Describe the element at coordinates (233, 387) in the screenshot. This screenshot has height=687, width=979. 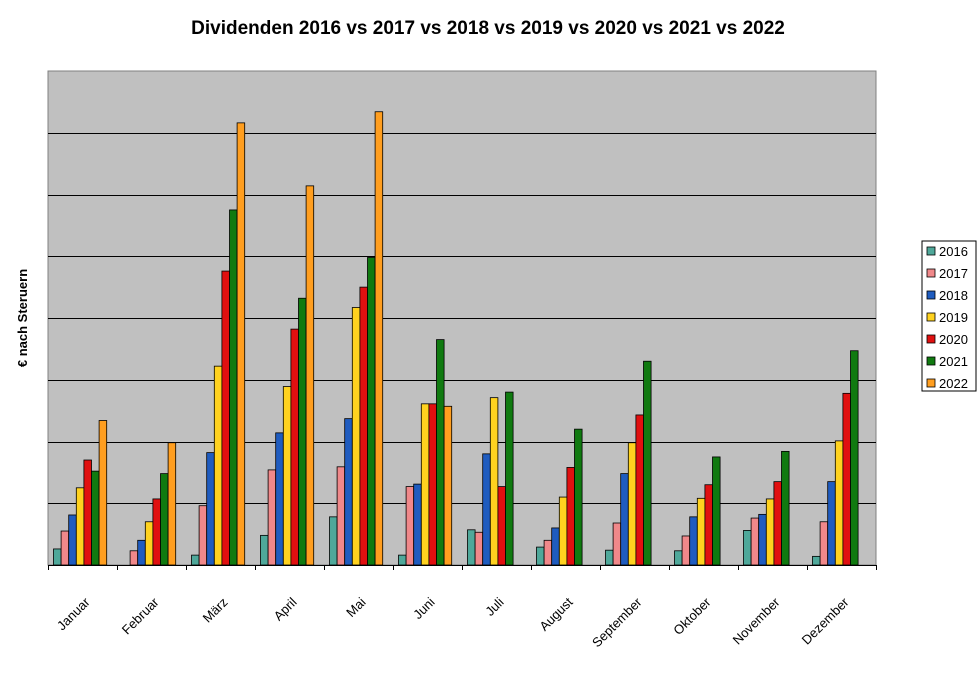
I see `bar-2021-märz` at that location.